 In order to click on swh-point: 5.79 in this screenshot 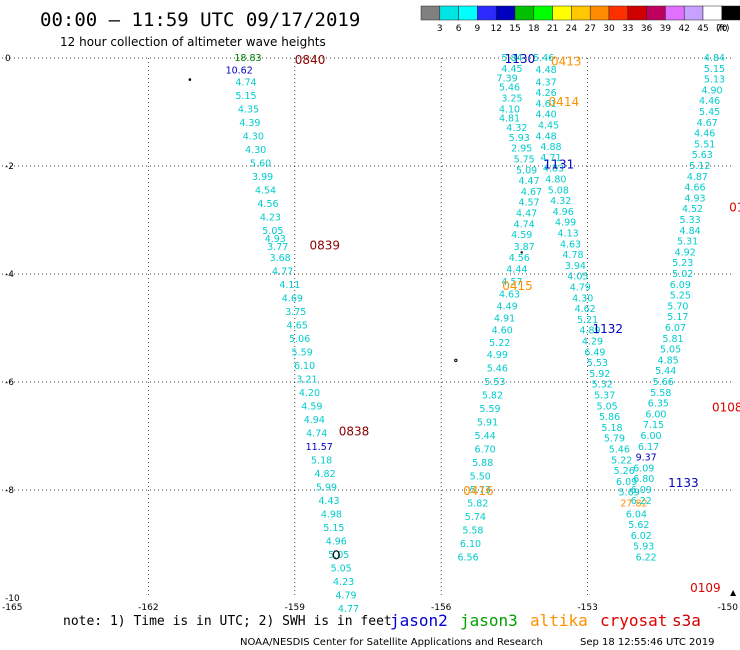, I will do `click(614, 439)`.